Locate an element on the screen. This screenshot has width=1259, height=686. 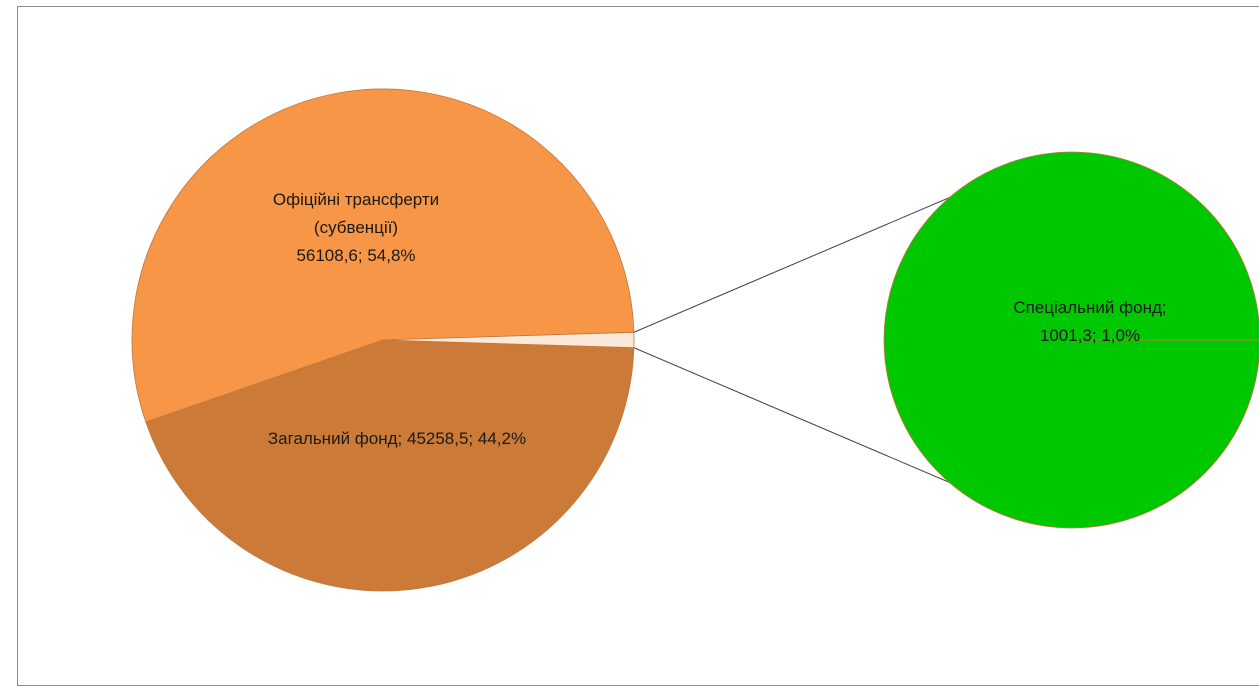
slice-spetsialnyi-fond is located at coordinates (508, 340).